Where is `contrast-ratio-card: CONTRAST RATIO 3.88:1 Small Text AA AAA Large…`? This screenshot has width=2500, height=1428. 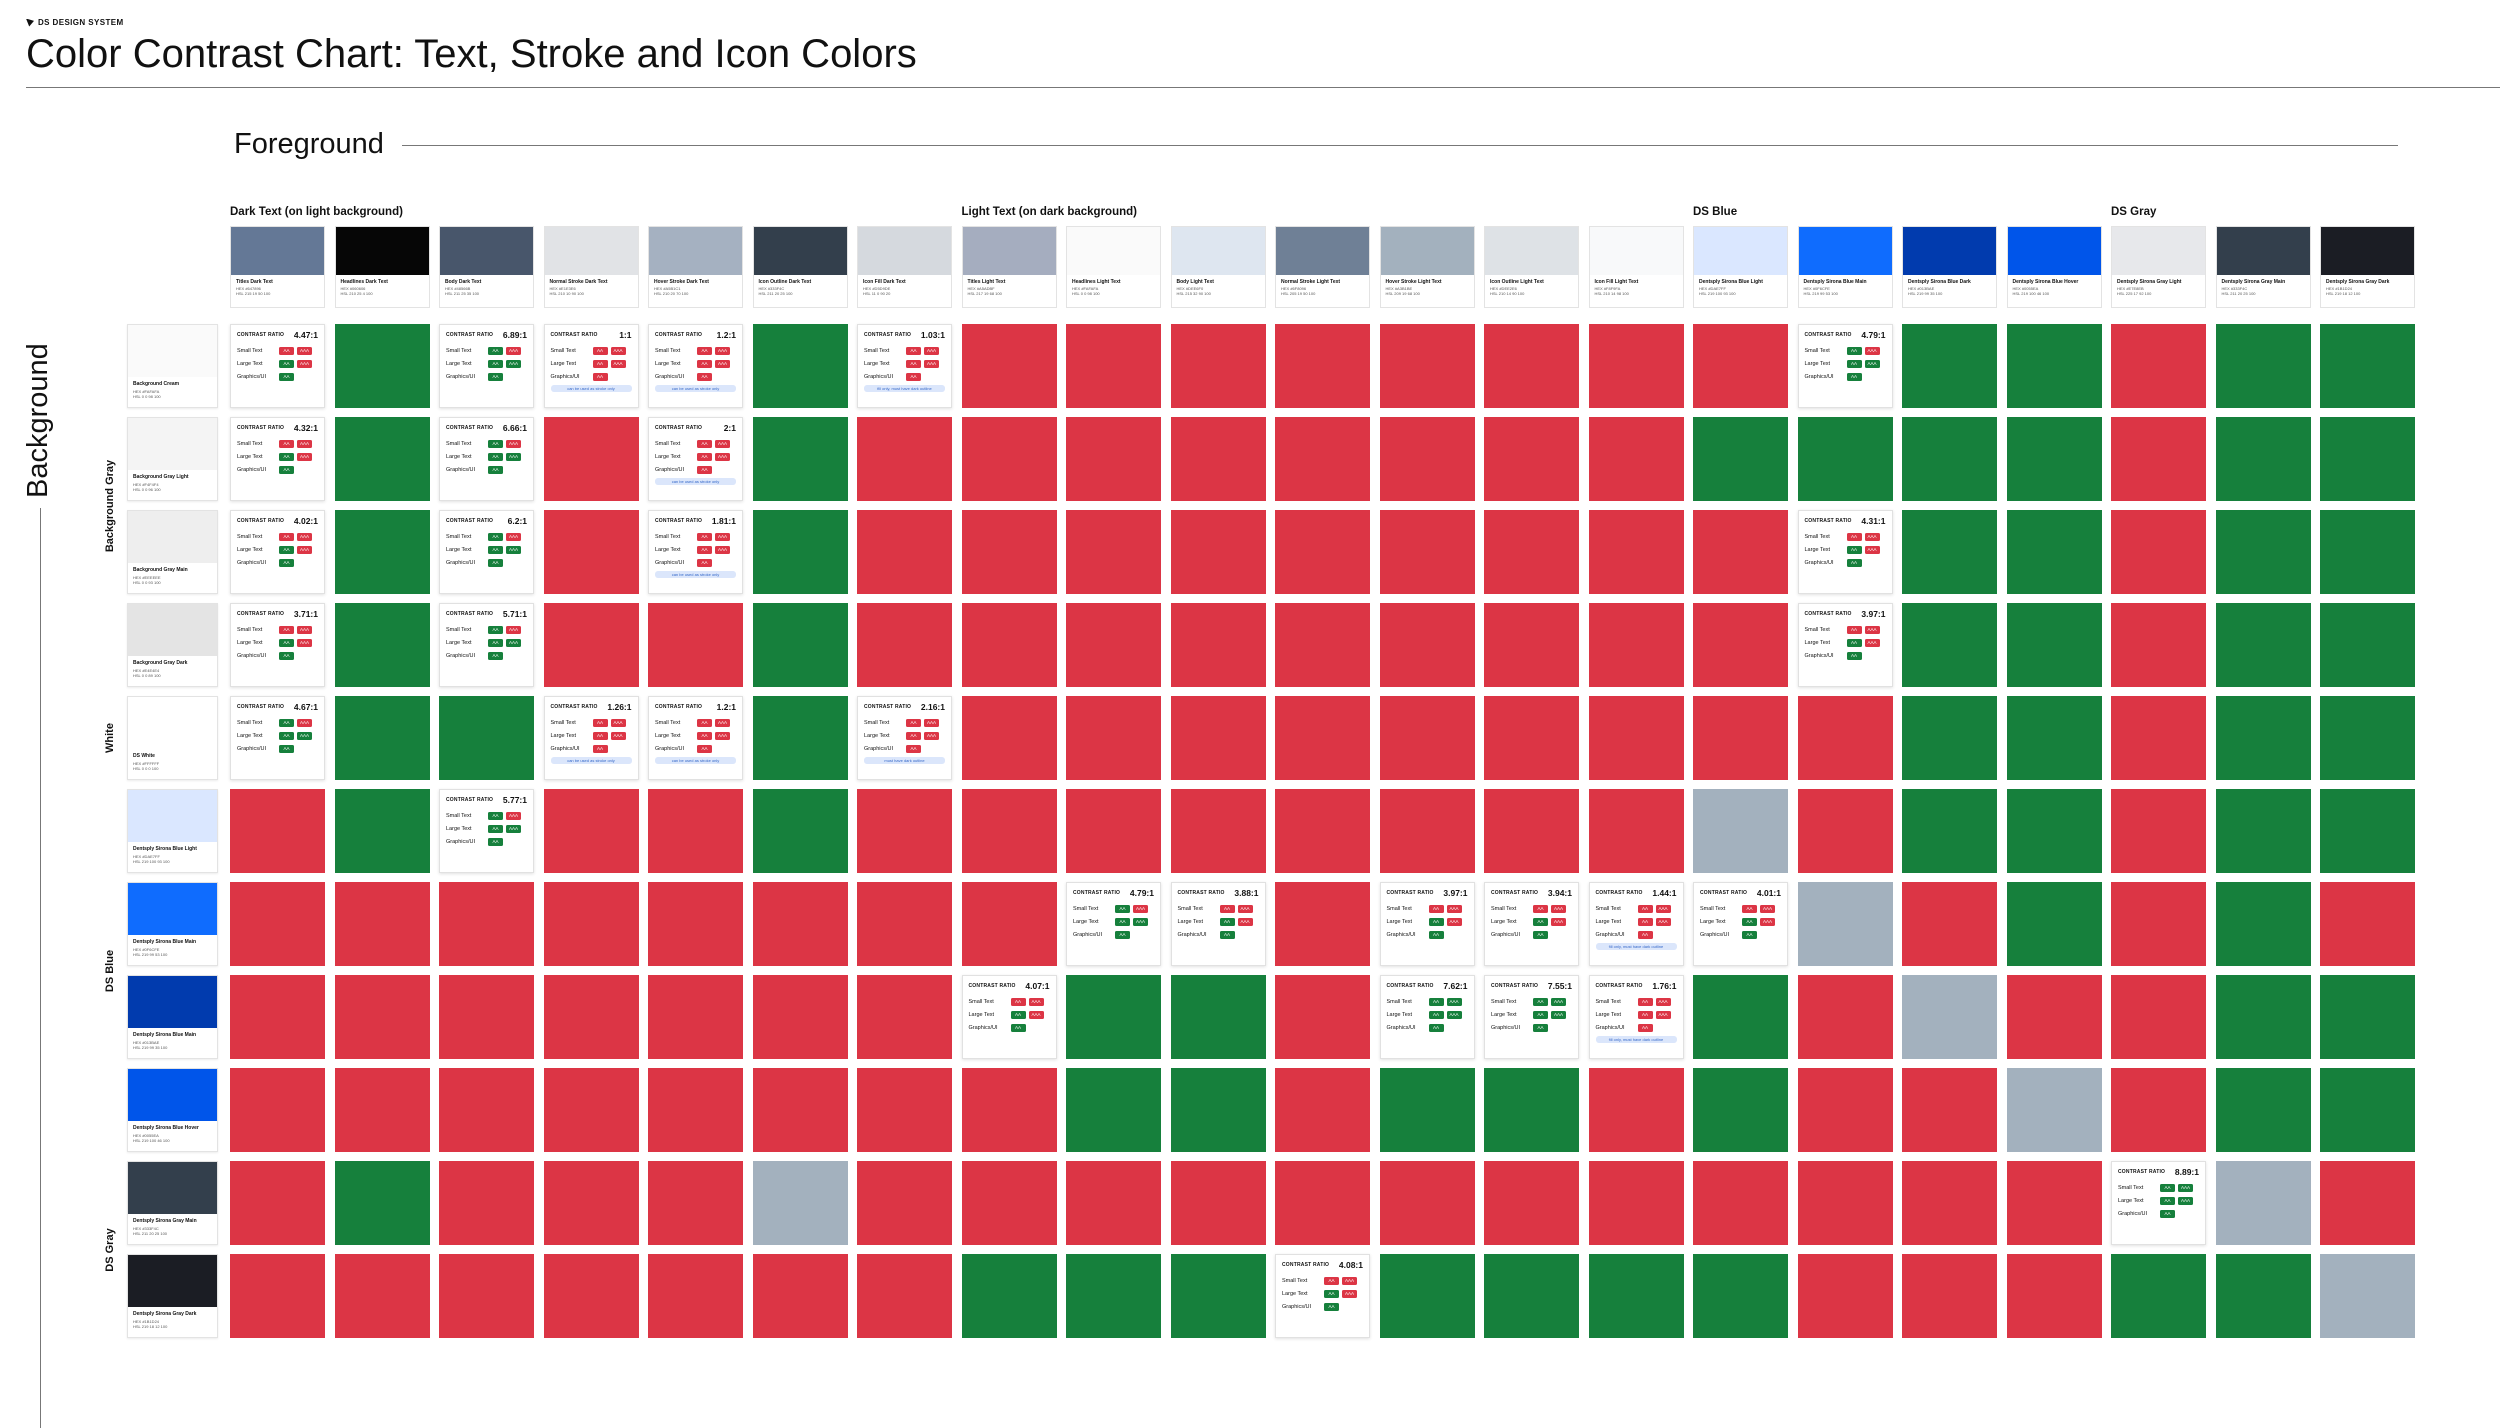
contrast-ratio-card: CONTRAST RATIO 3.88:1 Small Text AA AAA Large… is located at coordinates (1218, 924).